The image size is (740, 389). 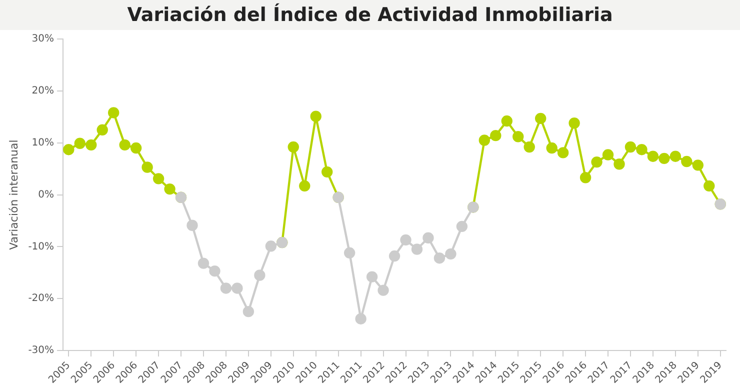 I want to click on y-tick-label: 0%, so click(x=46, y=194).